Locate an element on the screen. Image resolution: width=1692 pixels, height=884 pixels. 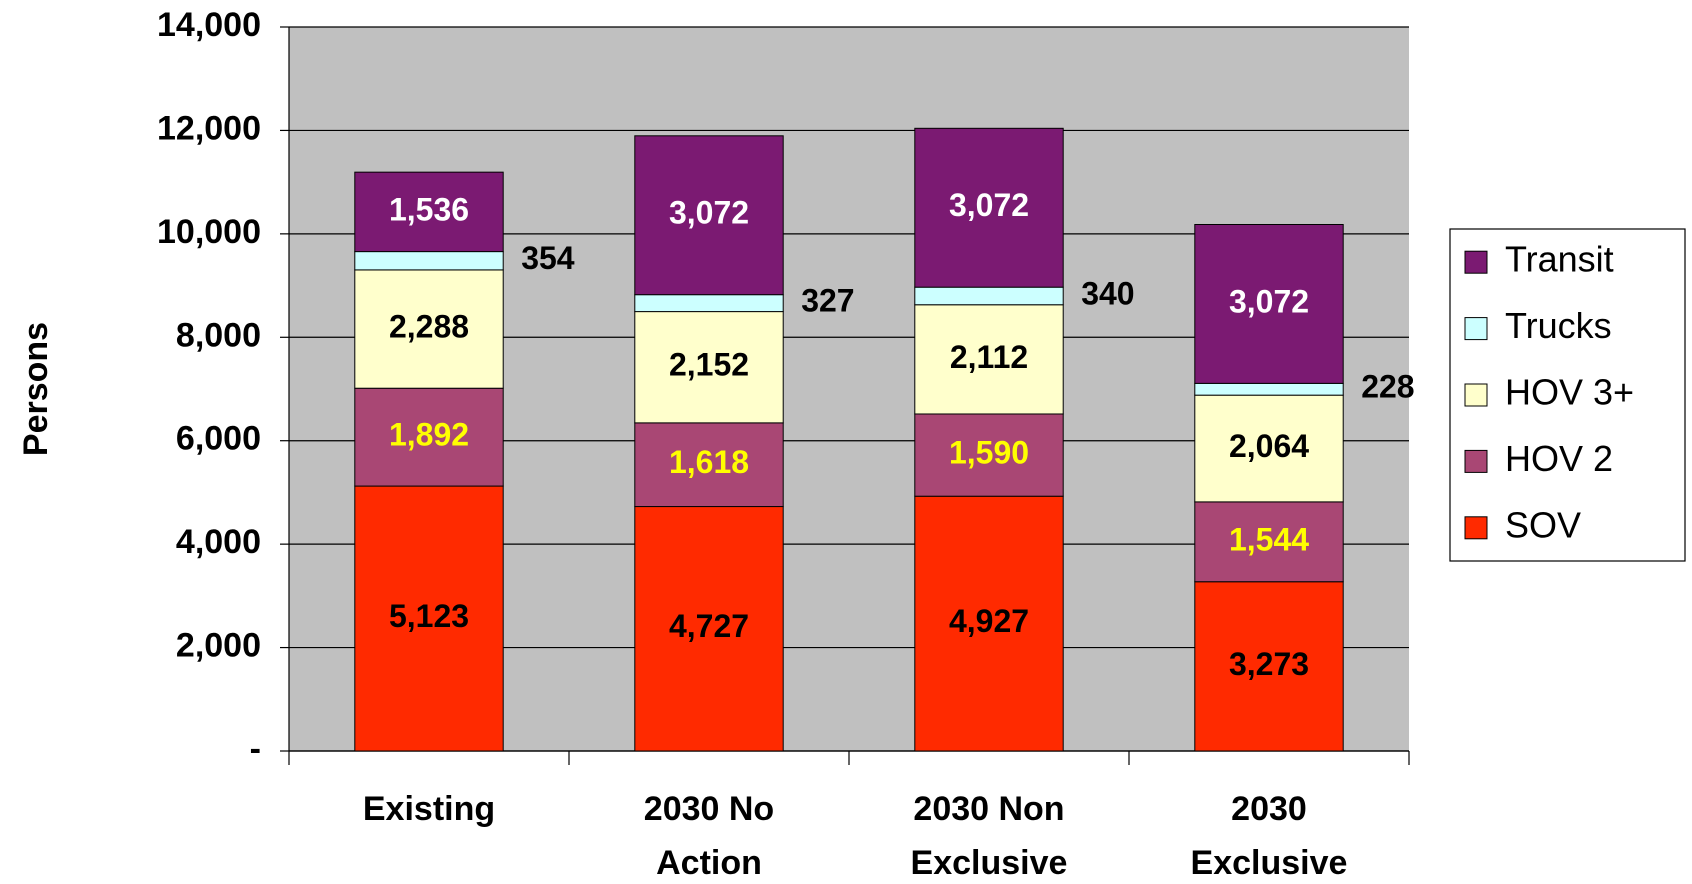
data-label: 5,123 is located at coordinates (429, 616).